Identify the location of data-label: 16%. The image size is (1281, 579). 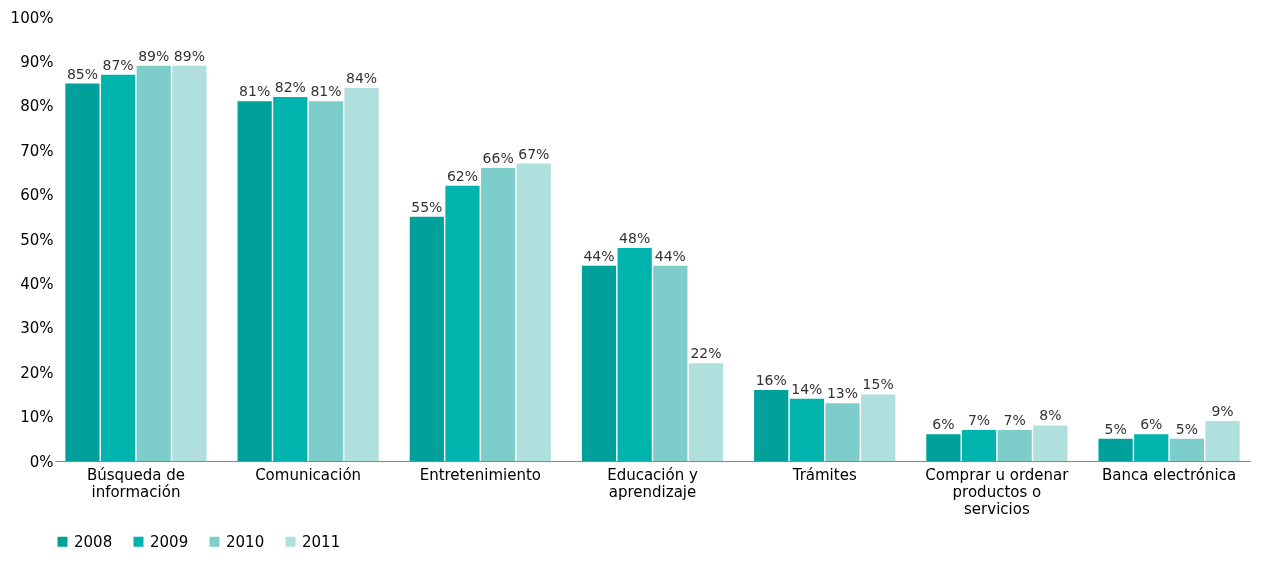
(771, 379).